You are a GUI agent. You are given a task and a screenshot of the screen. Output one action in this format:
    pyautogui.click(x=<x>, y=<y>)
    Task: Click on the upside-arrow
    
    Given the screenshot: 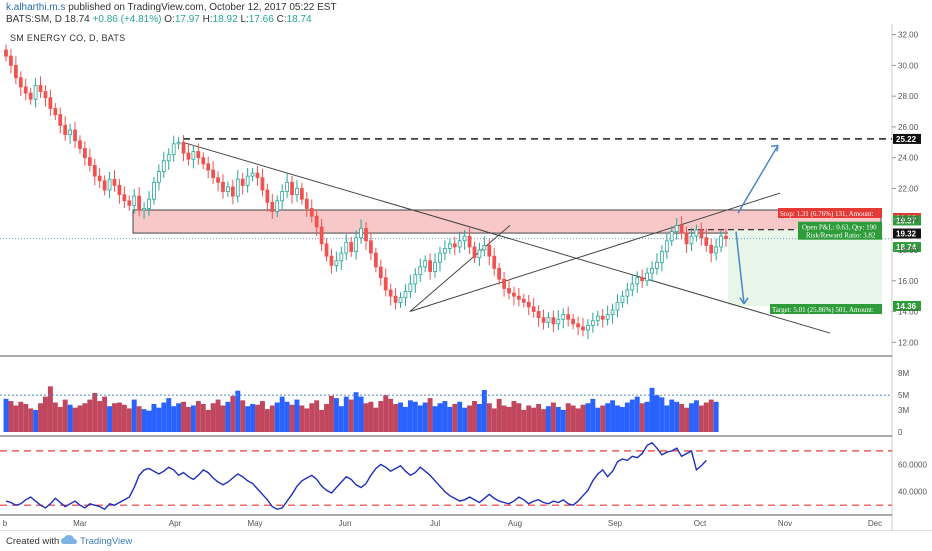 What is the action you would take?
    pyautogui.click(x=758, y=179)
    